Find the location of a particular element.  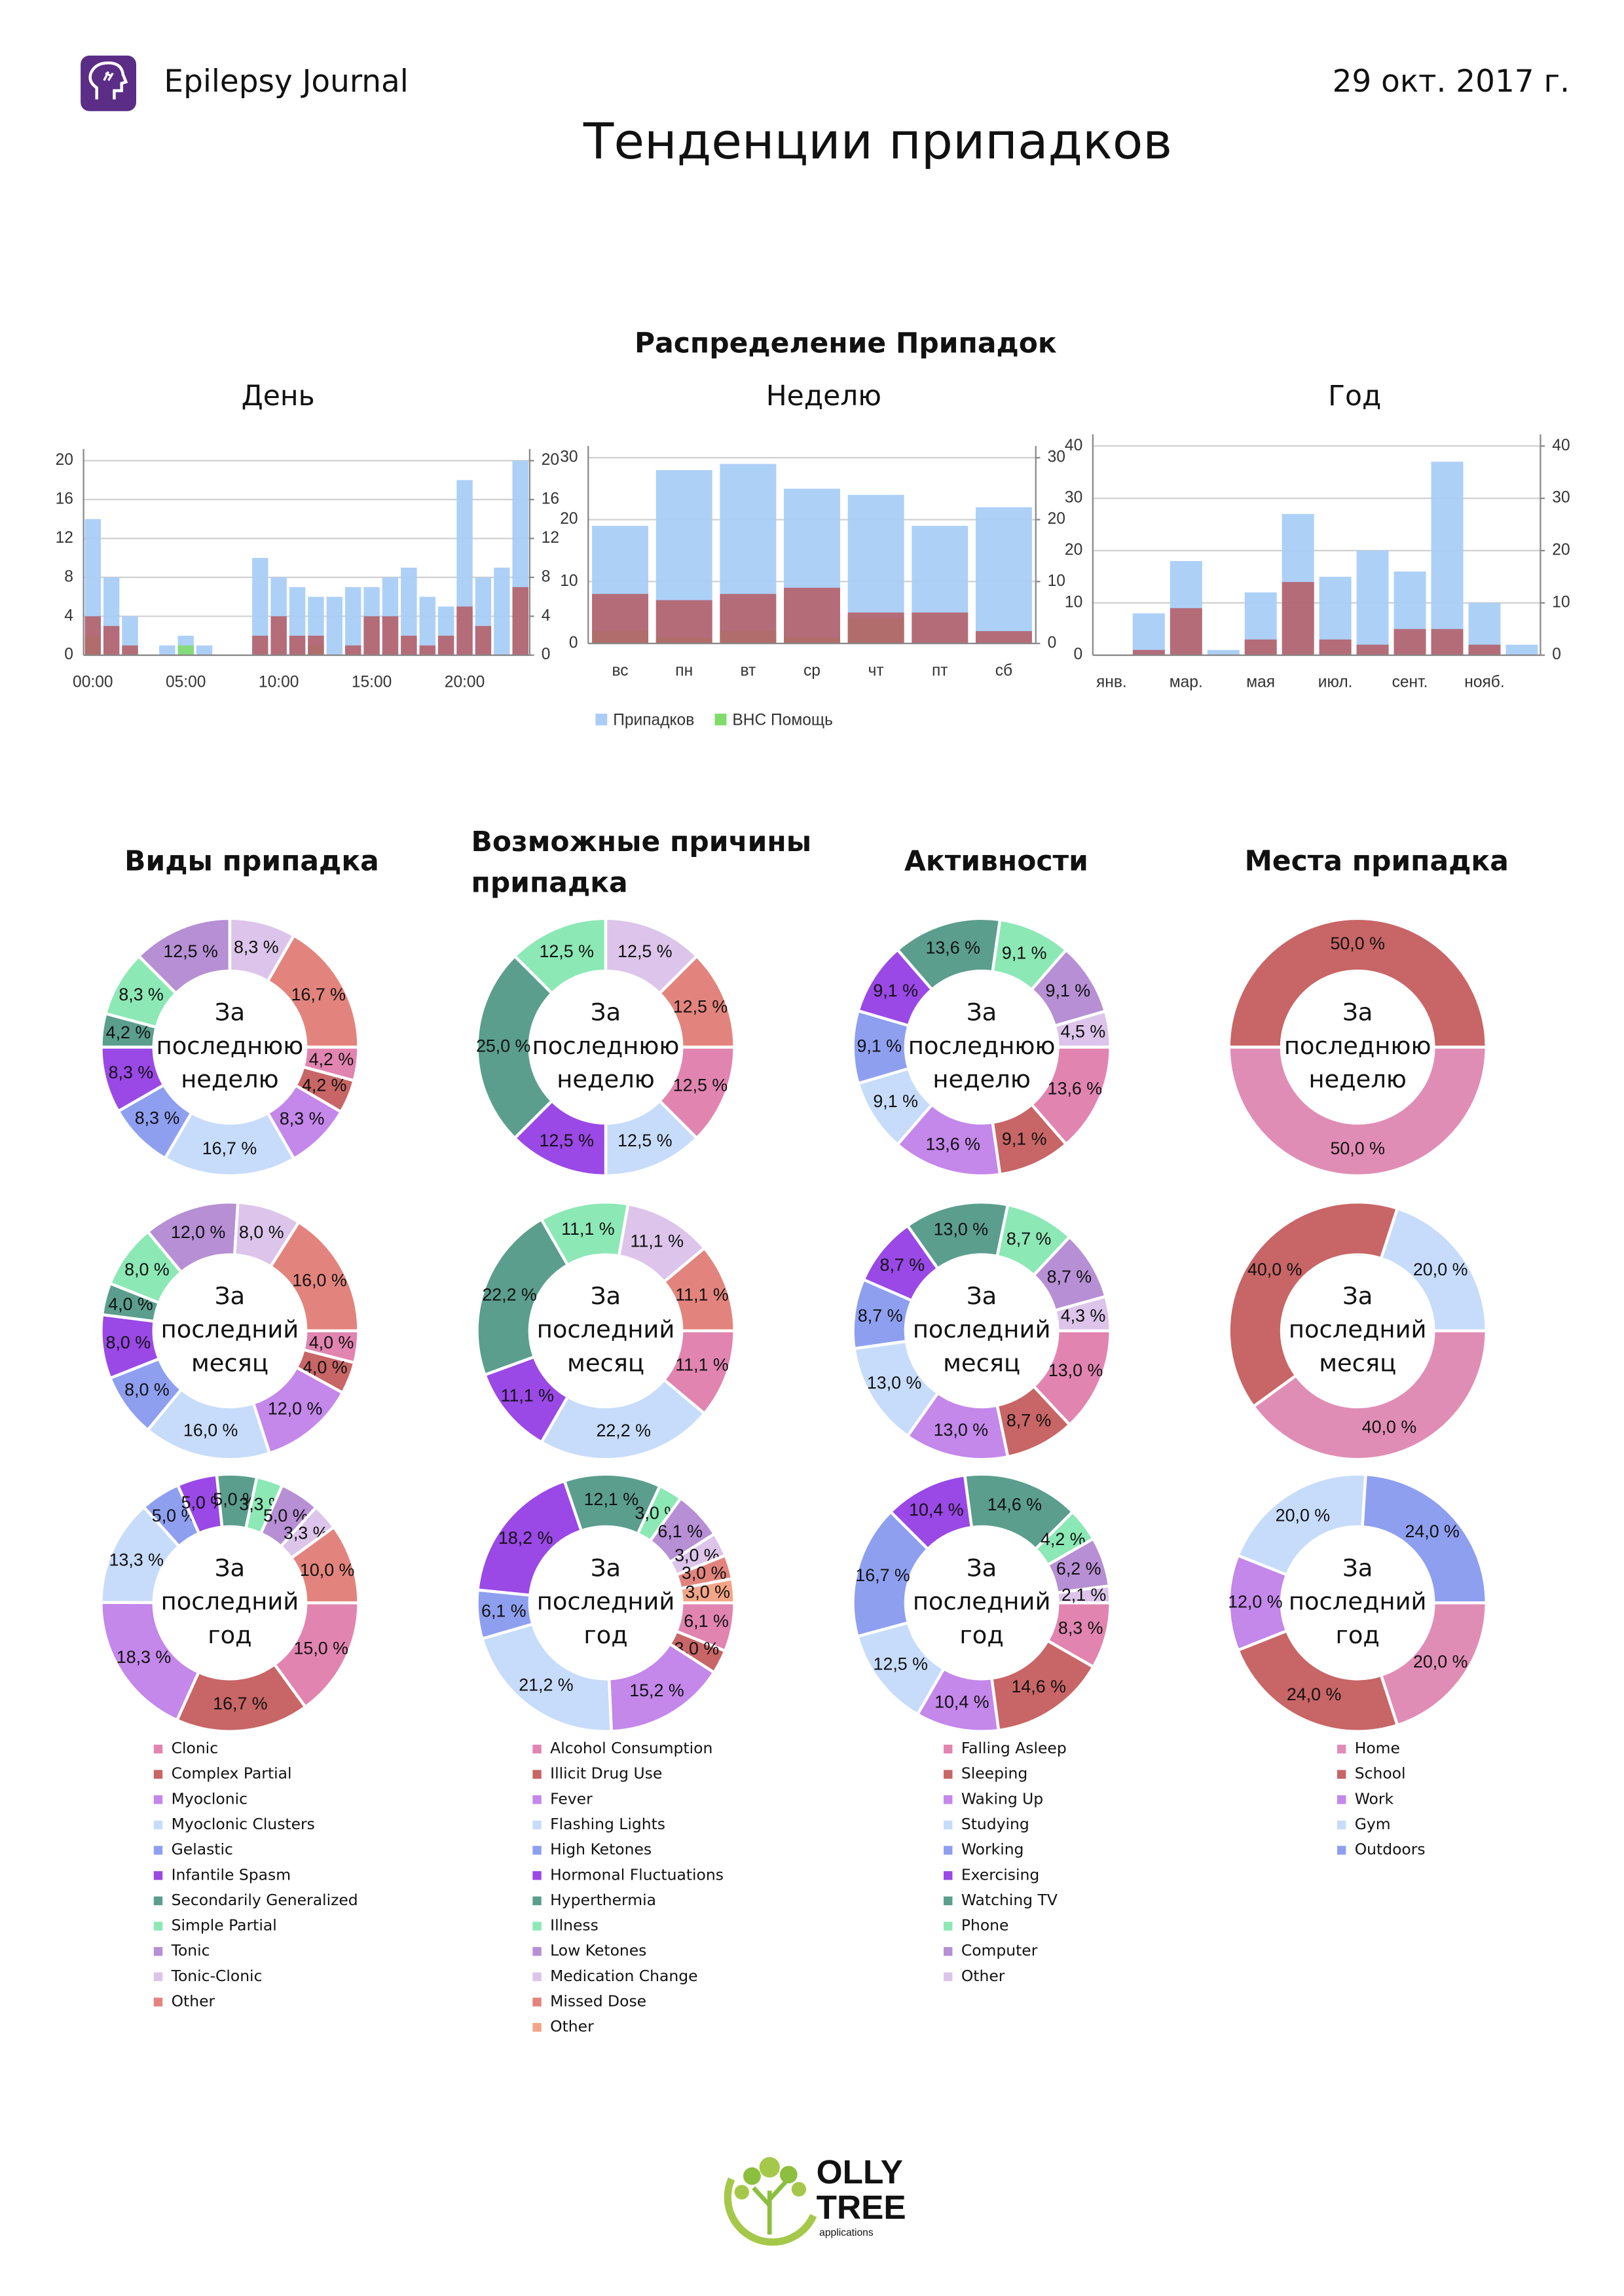

segment-label: 10,4 % is located at coordinates (936, 1510).